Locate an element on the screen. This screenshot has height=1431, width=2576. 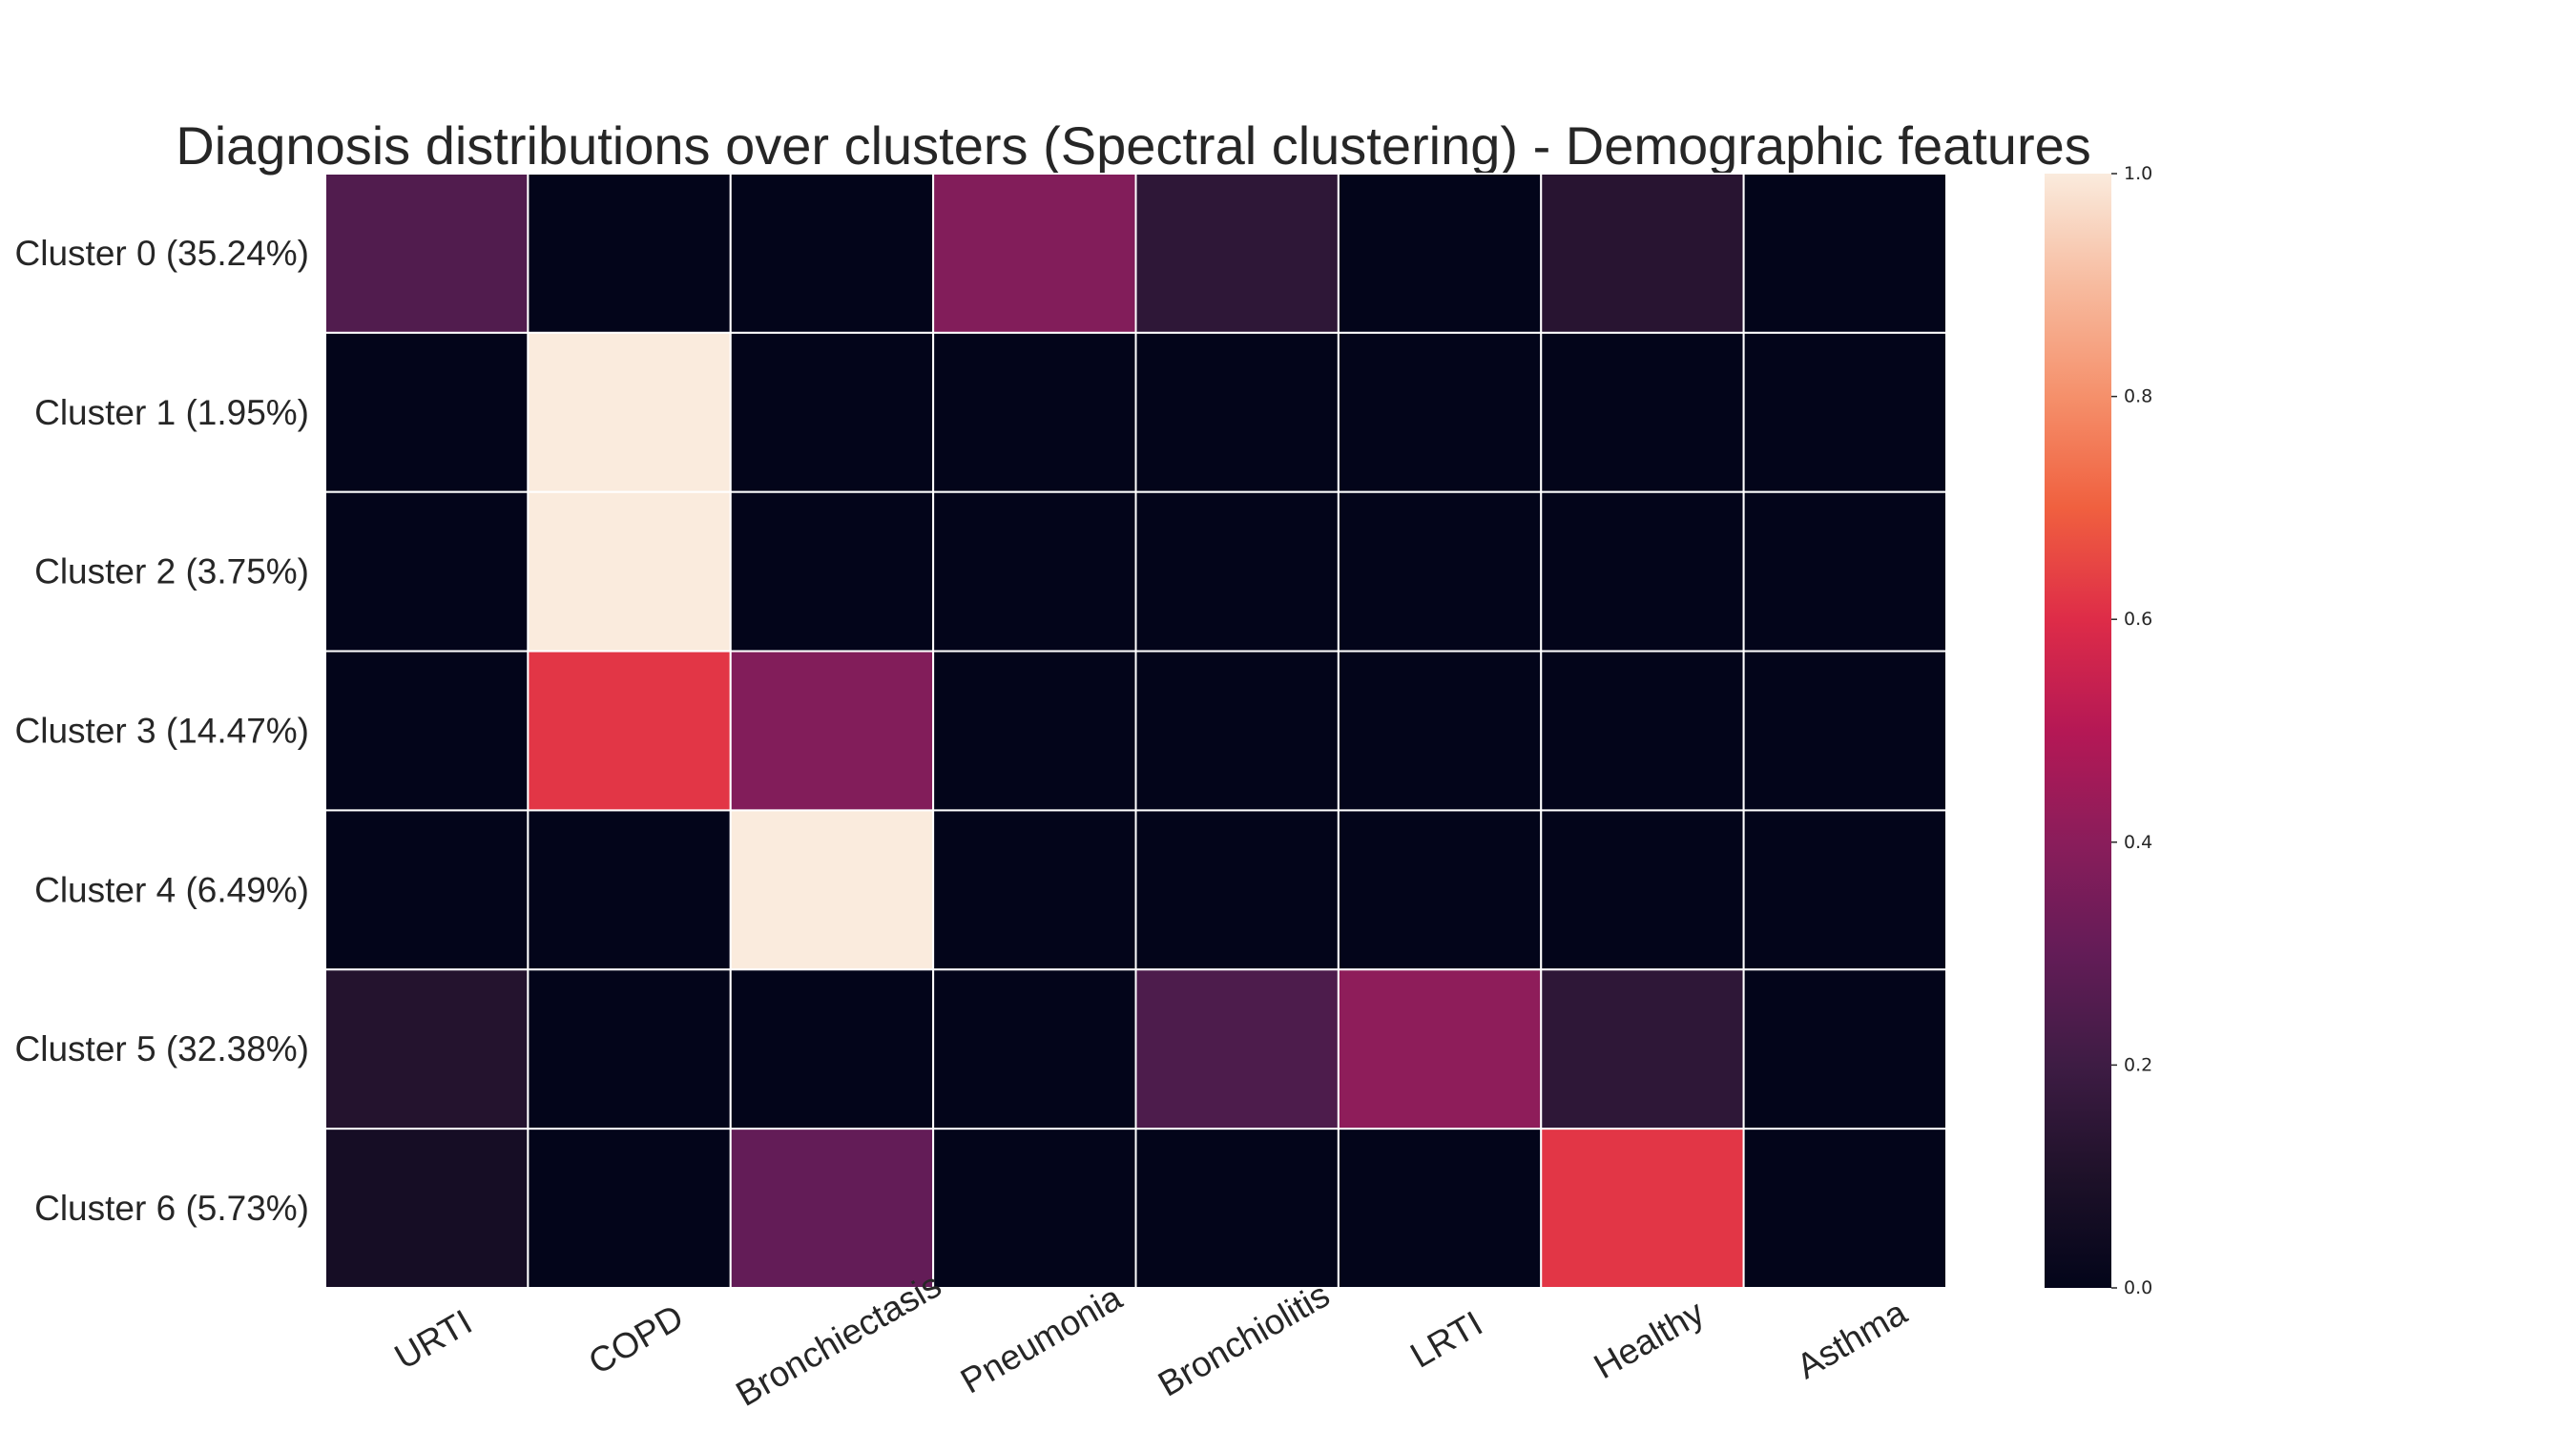
column-label: URTI is located at coordinates (433, 1340).